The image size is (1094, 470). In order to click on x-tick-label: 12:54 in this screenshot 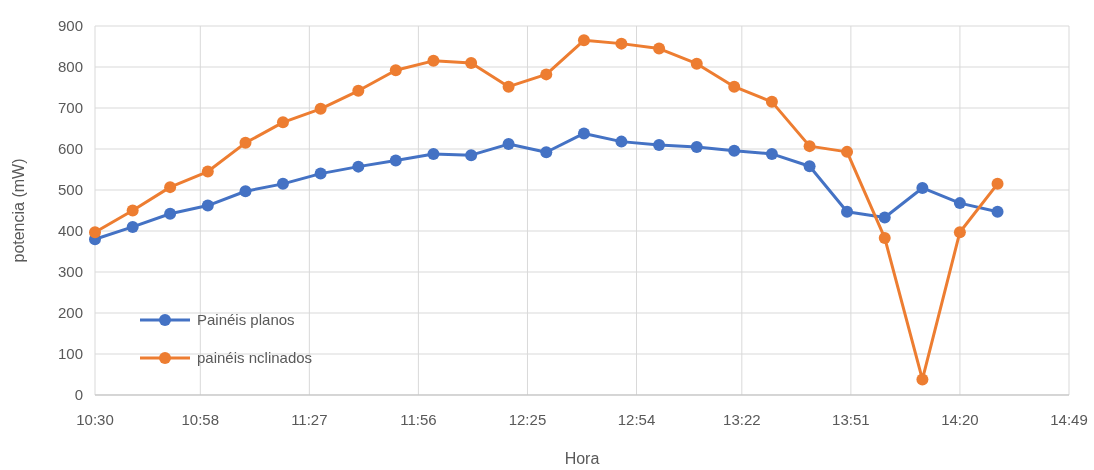, I will do `click(636, 419)`.